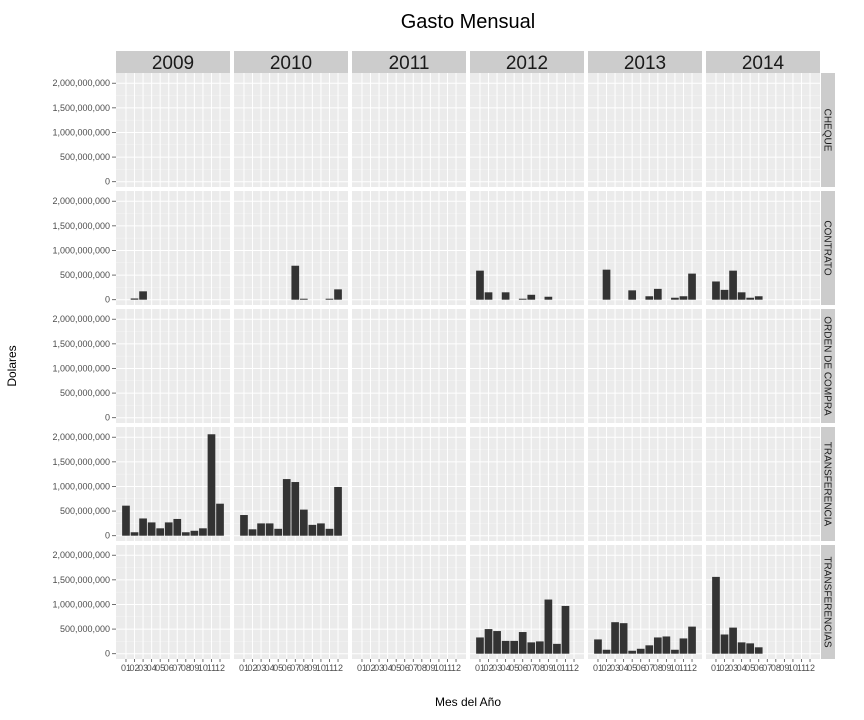 The height and width of the screenshot is (720, 864). I want to click on y-tick-label: 1,000,000,000, so click(81, 250).